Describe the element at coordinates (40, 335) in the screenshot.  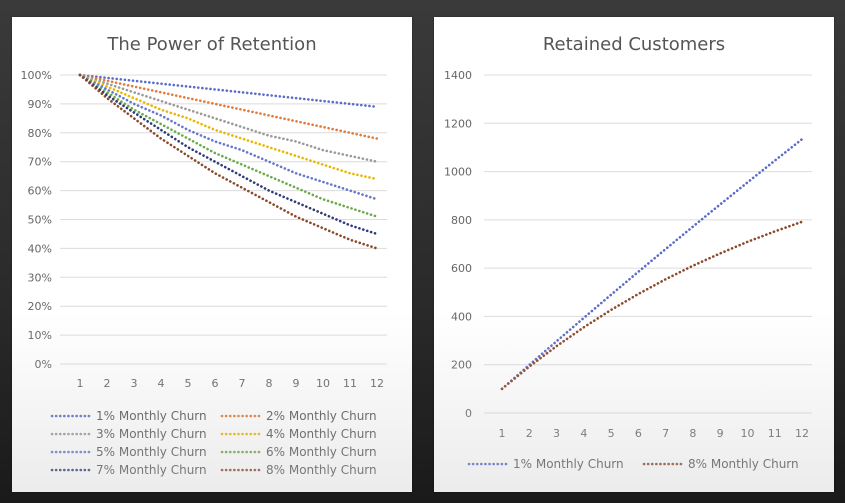
I see `y-tick-label: 10%` at that location.